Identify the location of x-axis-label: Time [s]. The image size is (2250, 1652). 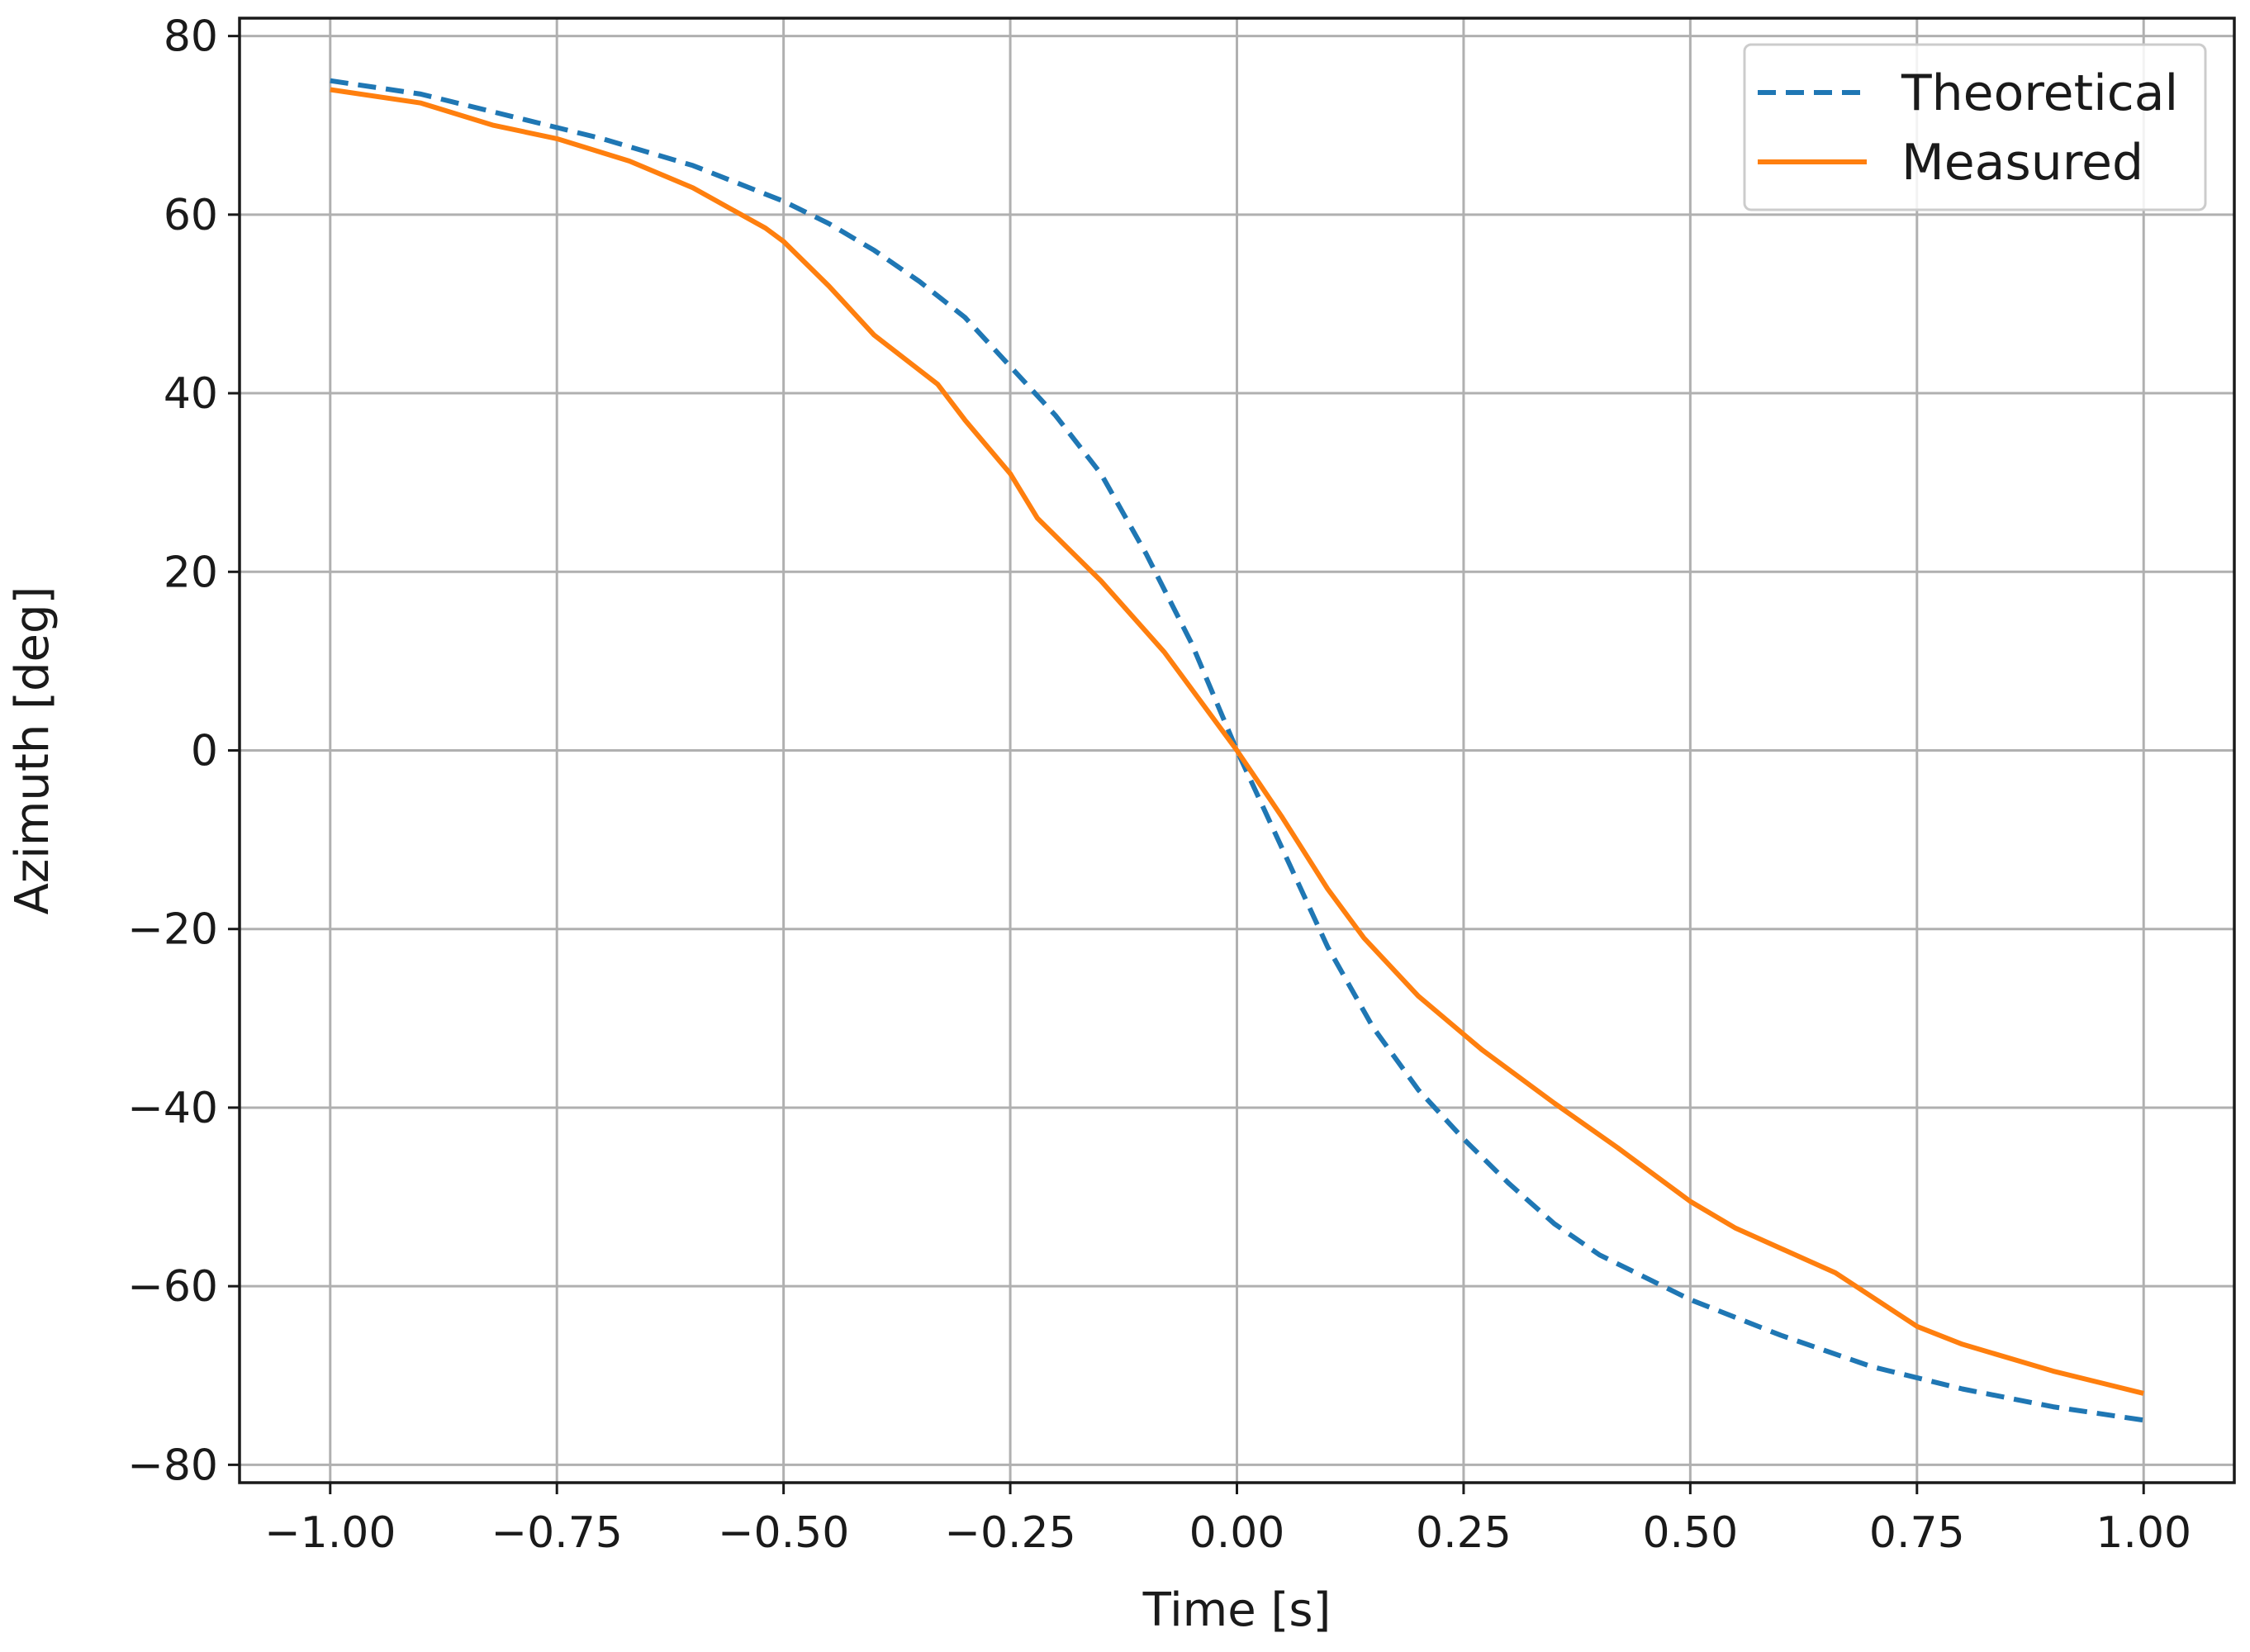
(1236, 1610).